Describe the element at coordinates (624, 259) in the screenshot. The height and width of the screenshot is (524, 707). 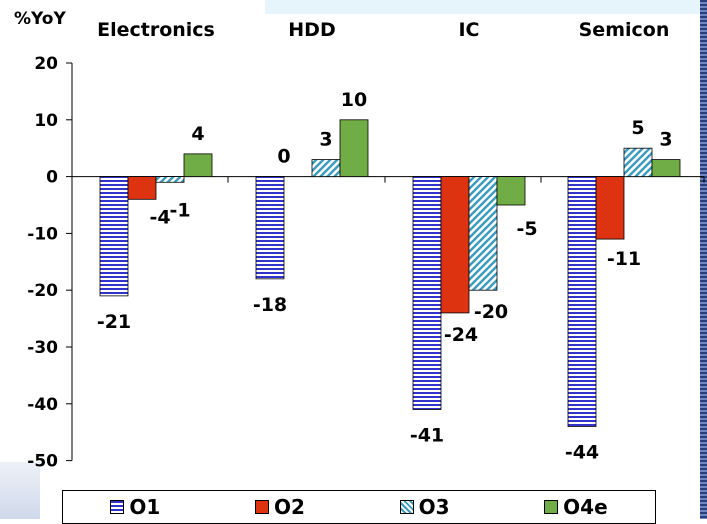
I see `data-label: -11` at that location.